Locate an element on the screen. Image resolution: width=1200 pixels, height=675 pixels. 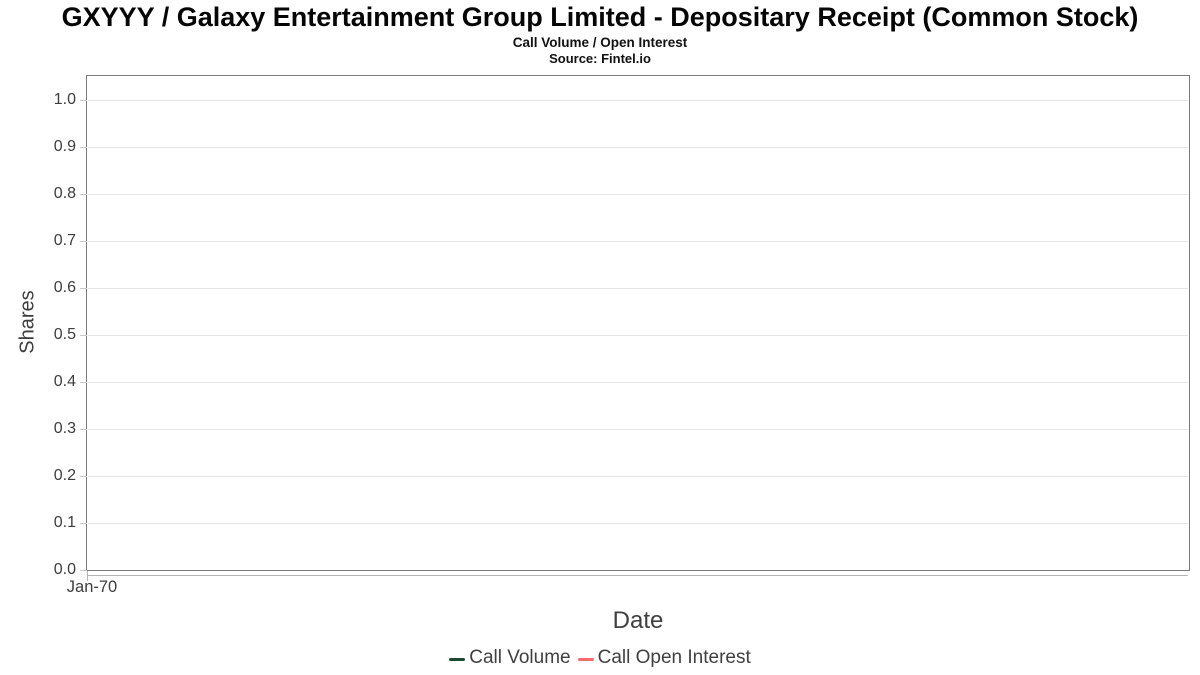
legend: Call Volume Call Open Interest is located at coordinates (600, 658).